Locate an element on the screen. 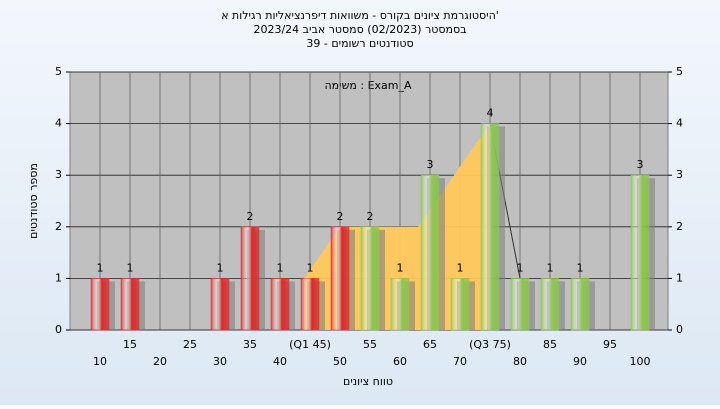 The width and height of the screenshot is (720, 409). y-tick-label: 1 is located at coordinates (58, 277).